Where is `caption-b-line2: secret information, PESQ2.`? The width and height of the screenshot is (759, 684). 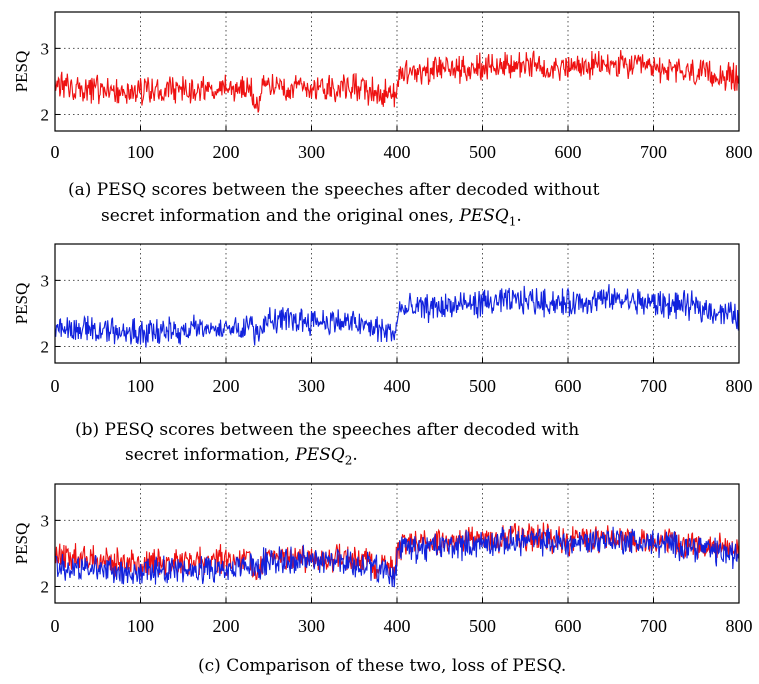 caption-b-line2: secret information, PESQ2. is located at coordinates (241, 457).